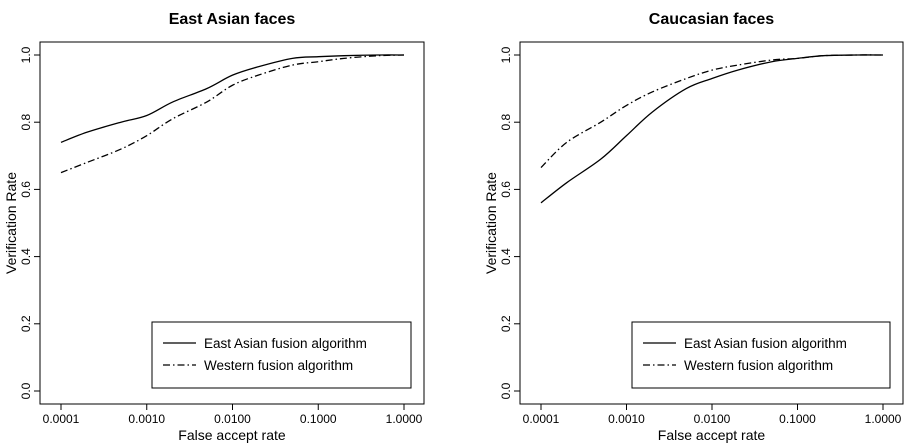  Describe the element at coordinates (232, 19) in the screenshot. I see `chart-title: East Asian faces` at that location.